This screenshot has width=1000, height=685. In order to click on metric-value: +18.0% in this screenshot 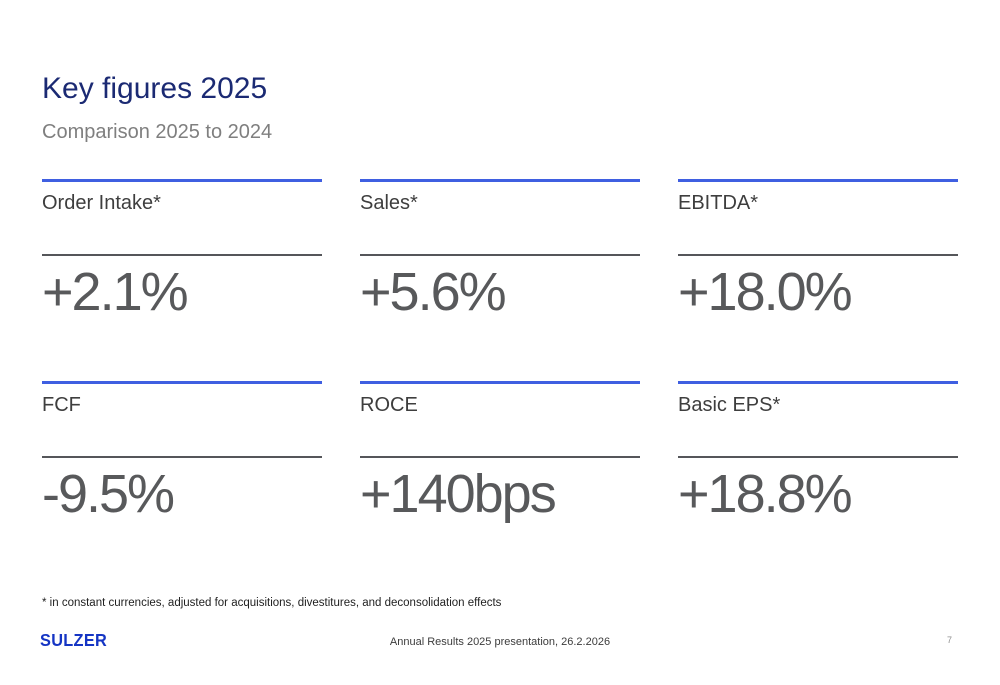, I will do `click(765, 292)`.